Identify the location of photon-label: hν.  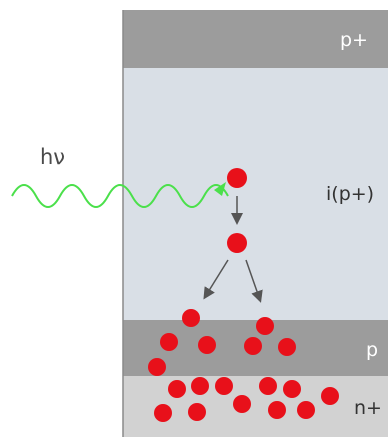
(52, 157).